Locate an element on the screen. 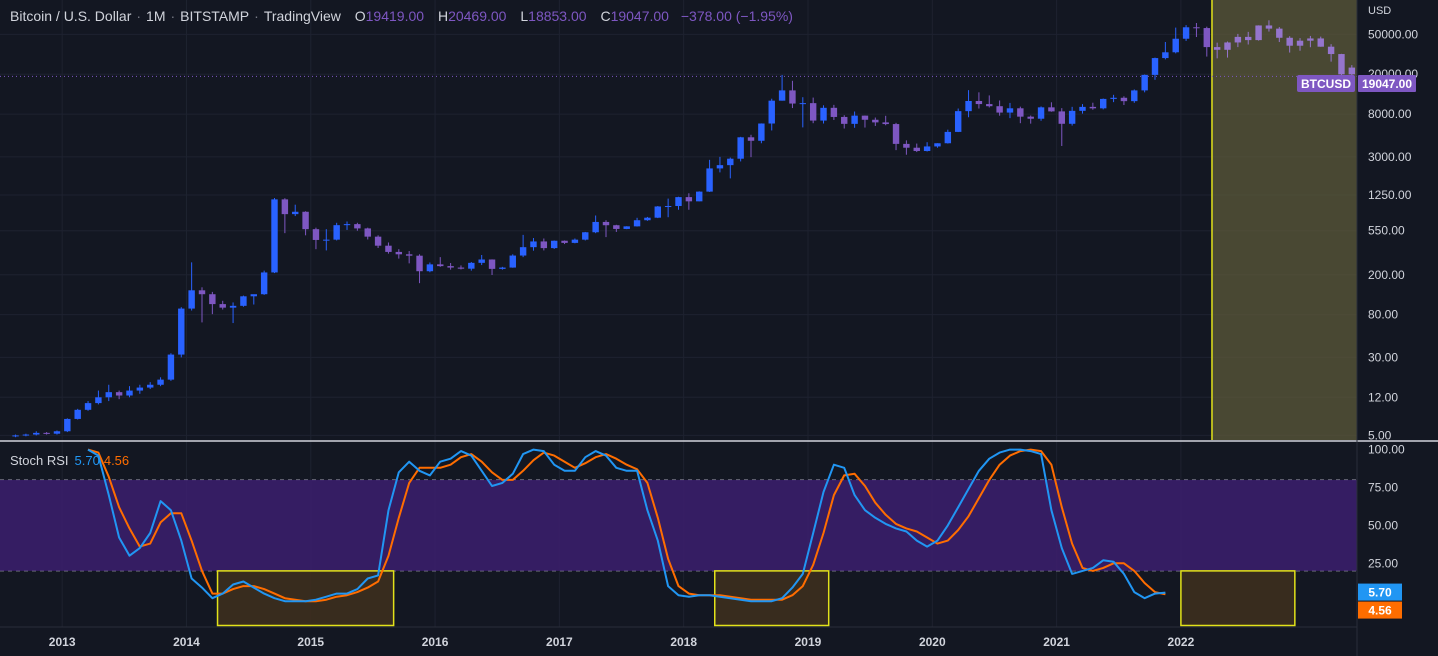 This screenshot has height=656, width=1438. oversold-highlight-box is located at coordinates (305, 598).